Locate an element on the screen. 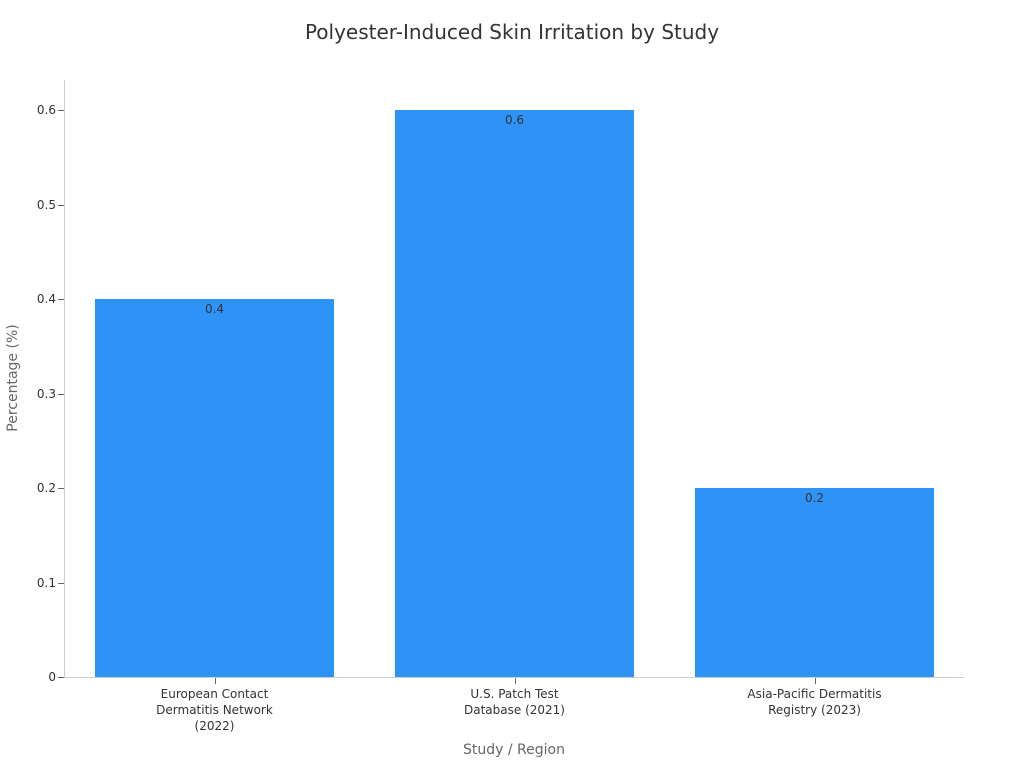 The image size is (1024, 768). bar-value-label: 0.4 is located at coordinates (214, 309).